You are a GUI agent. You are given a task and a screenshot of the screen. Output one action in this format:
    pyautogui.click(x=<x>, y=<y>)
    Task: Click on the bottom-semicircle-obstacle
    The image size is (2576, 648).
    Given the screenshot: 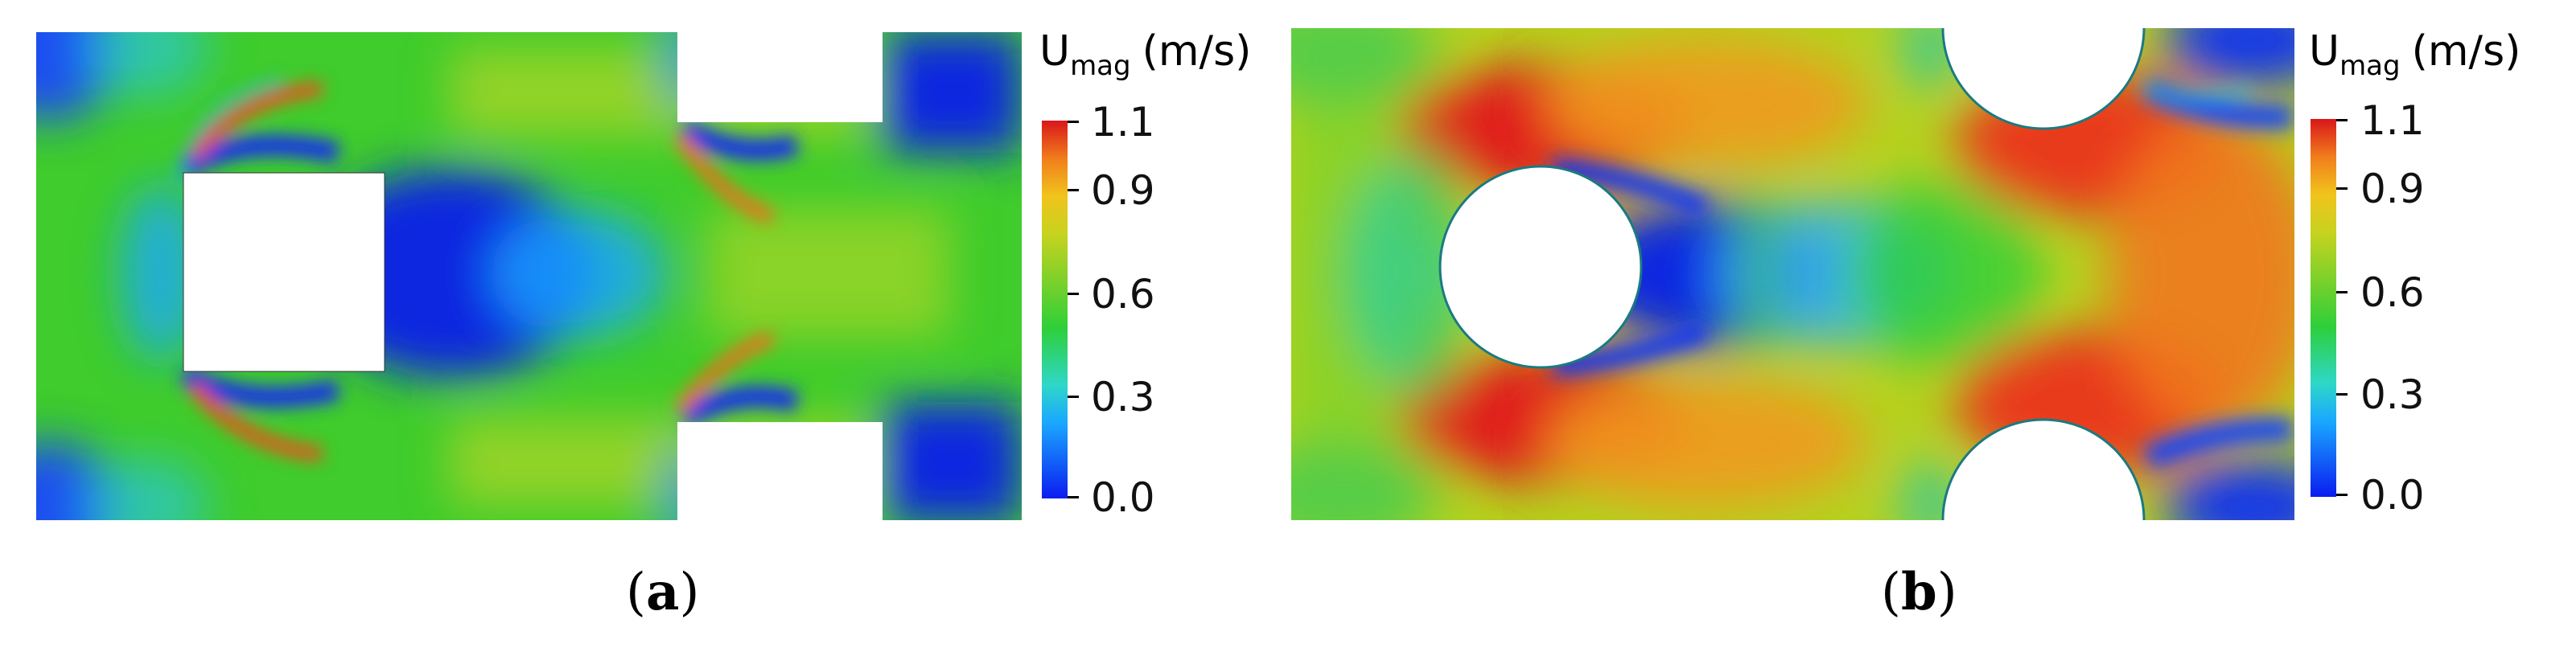 What is the action you would take?
    pyautogui.click(x=2043, y=469)
    